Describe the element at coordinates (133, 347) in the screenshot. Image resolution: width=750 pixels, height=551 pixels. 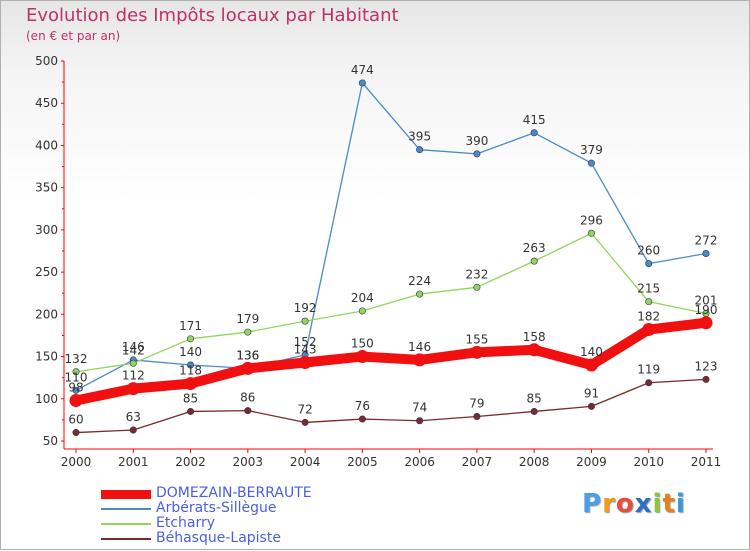
I see `data-label-arberats-sillegue: 146` at that location.